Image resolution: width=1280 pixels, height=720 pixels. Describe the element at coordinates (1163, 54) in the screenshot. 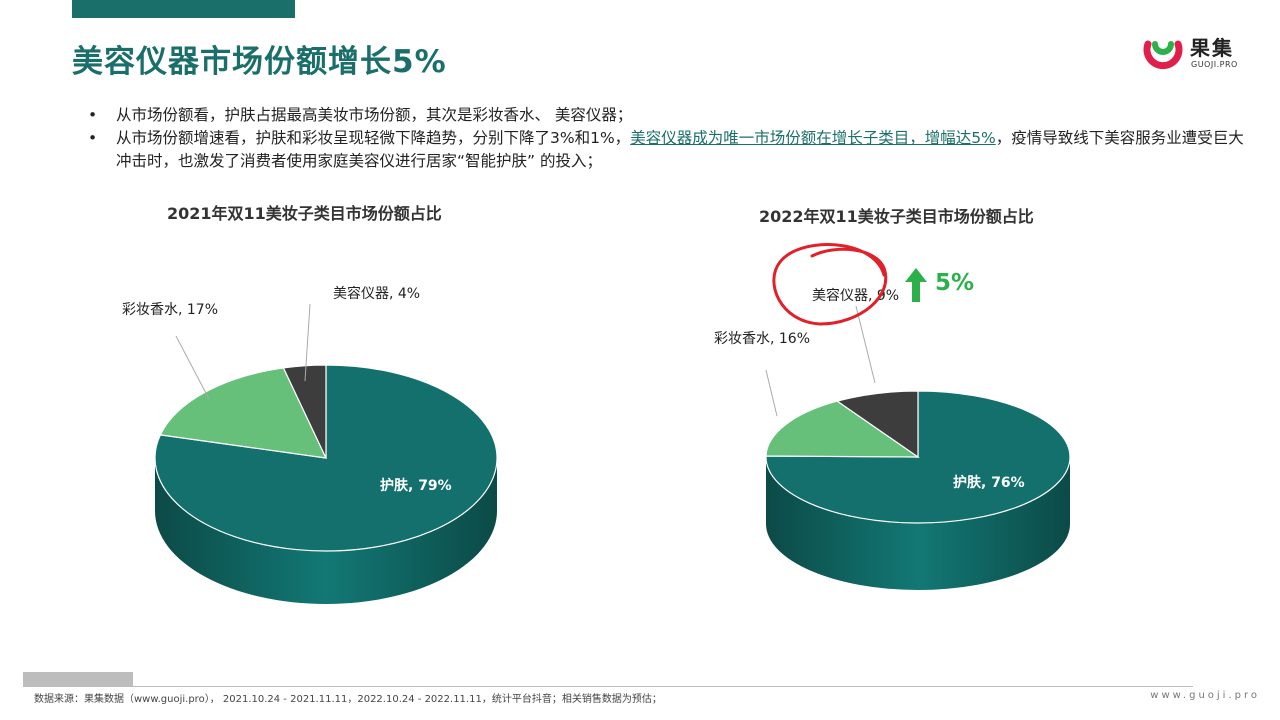

I see `guoji-logo-icon` at that location.